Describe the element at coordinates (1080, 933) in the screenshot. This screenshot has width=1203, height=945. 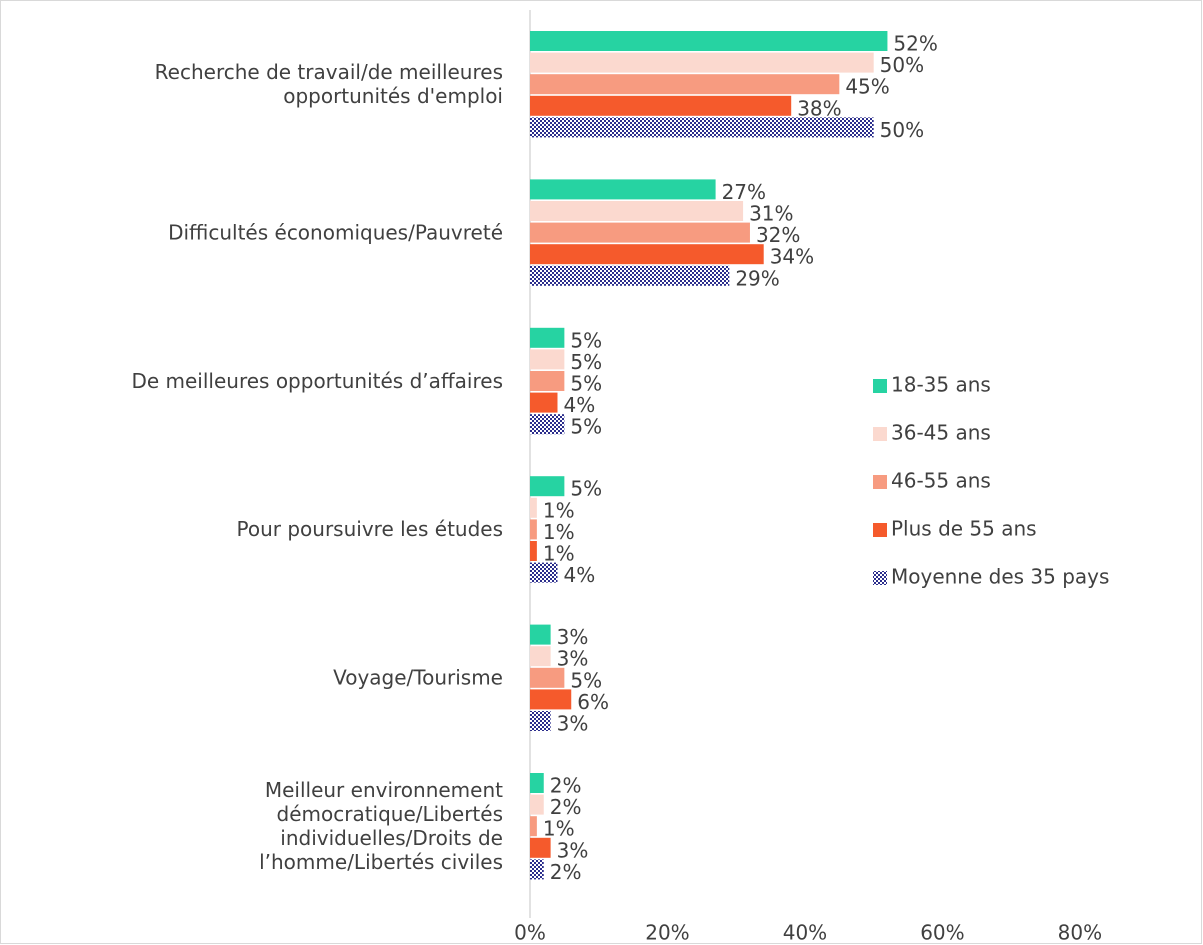
I see `x-tick-label: 80%` at that location.